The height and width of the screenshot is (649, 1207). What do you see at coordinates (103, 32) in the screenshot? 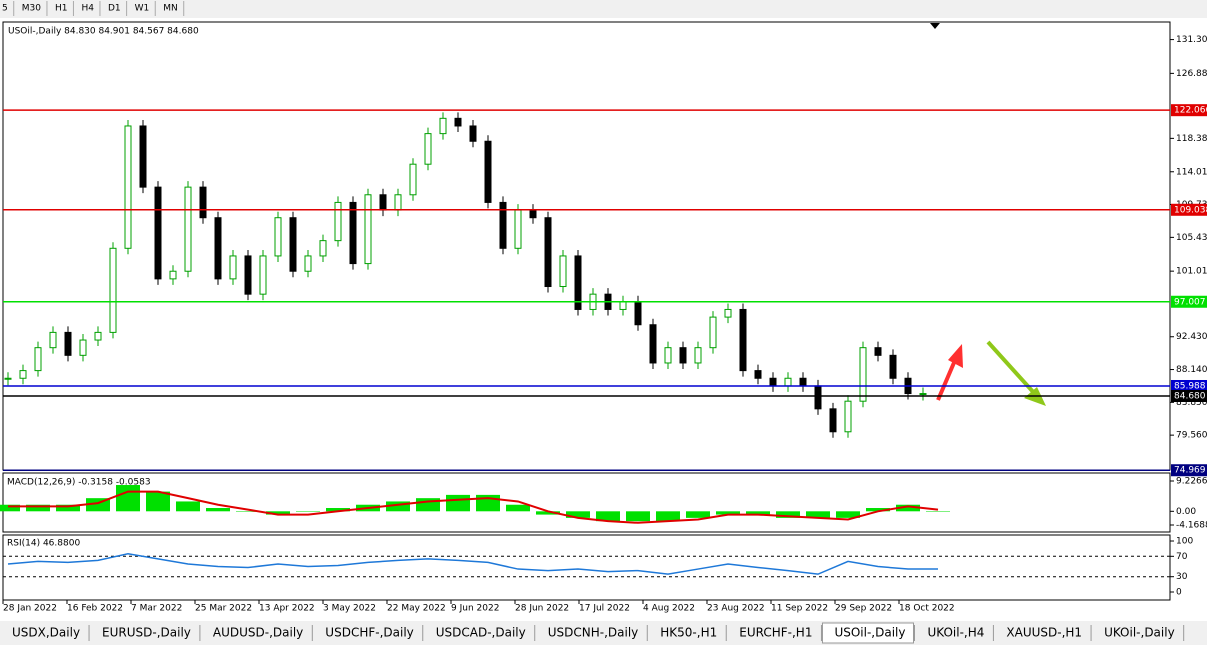
I see `chart-header: USOil-,Daily 84.830 84.901 84.567 84.680` at bounding box center [103, 32].